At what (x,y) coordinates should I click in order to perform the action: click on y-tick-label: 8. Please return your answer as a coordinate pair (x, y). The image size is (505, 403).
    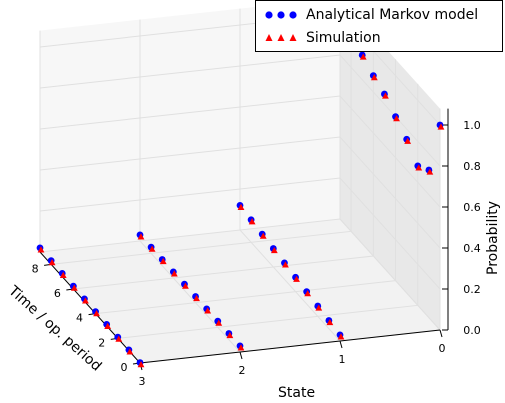
    Looking at the image, I should click on (35, 268).